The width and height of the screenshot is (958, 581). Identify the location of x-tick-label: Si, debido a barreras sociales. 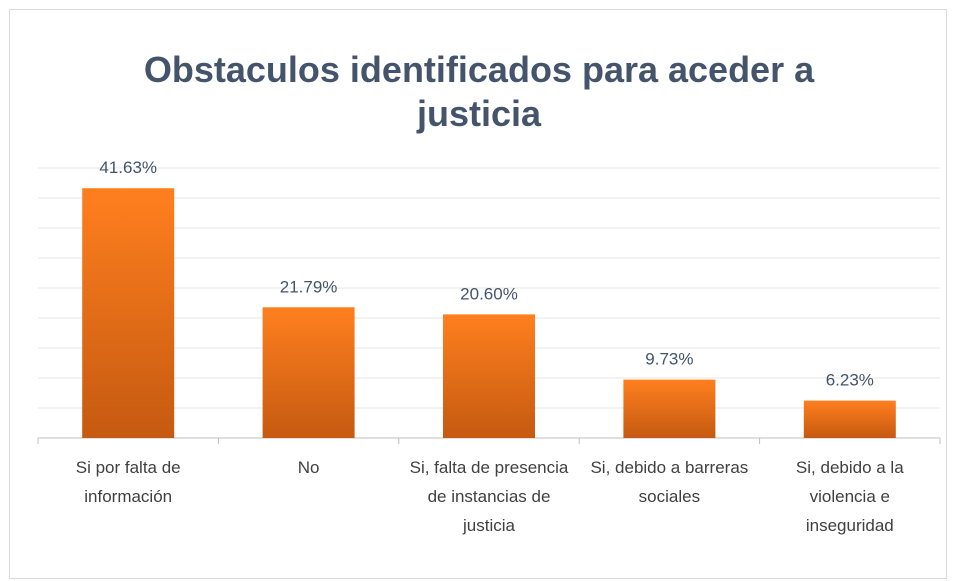
(669, 482).